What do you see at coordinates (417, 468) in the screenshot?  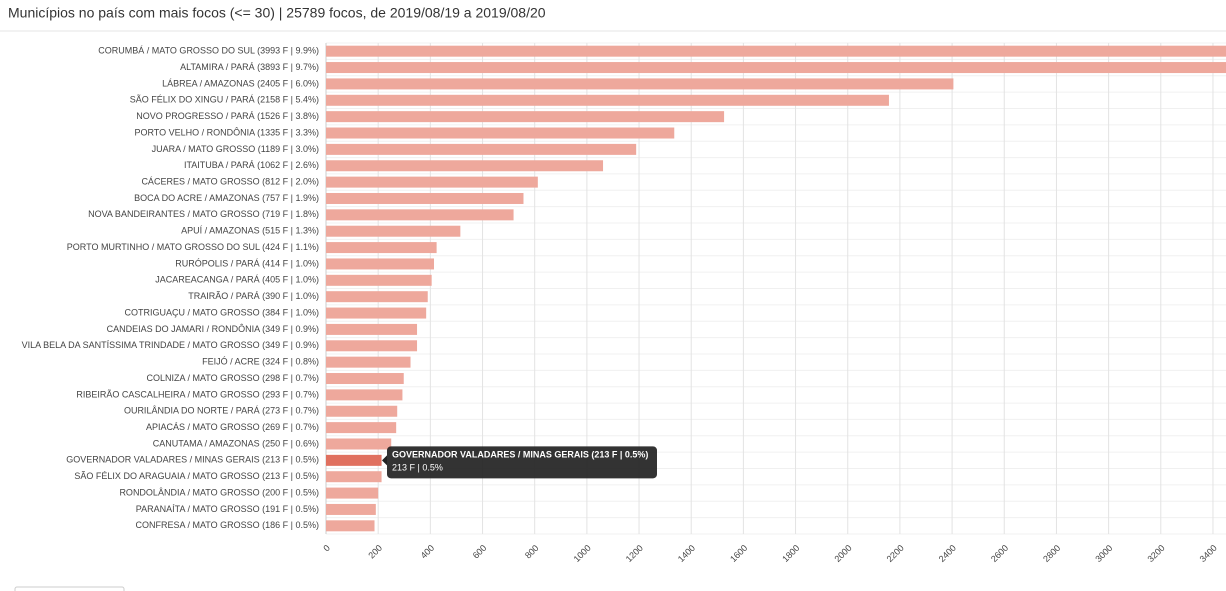 I see `tooltip-text: 213 F | 0.5%` at bounding box center [417, 468].